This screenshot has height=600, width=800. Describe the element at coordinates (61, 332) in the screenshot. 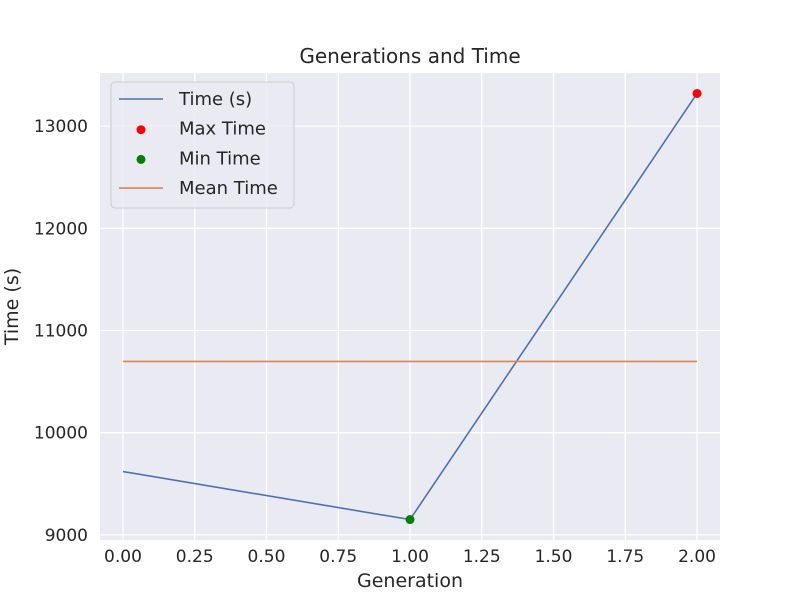

I see `y-tick-label: 11000` at that location.